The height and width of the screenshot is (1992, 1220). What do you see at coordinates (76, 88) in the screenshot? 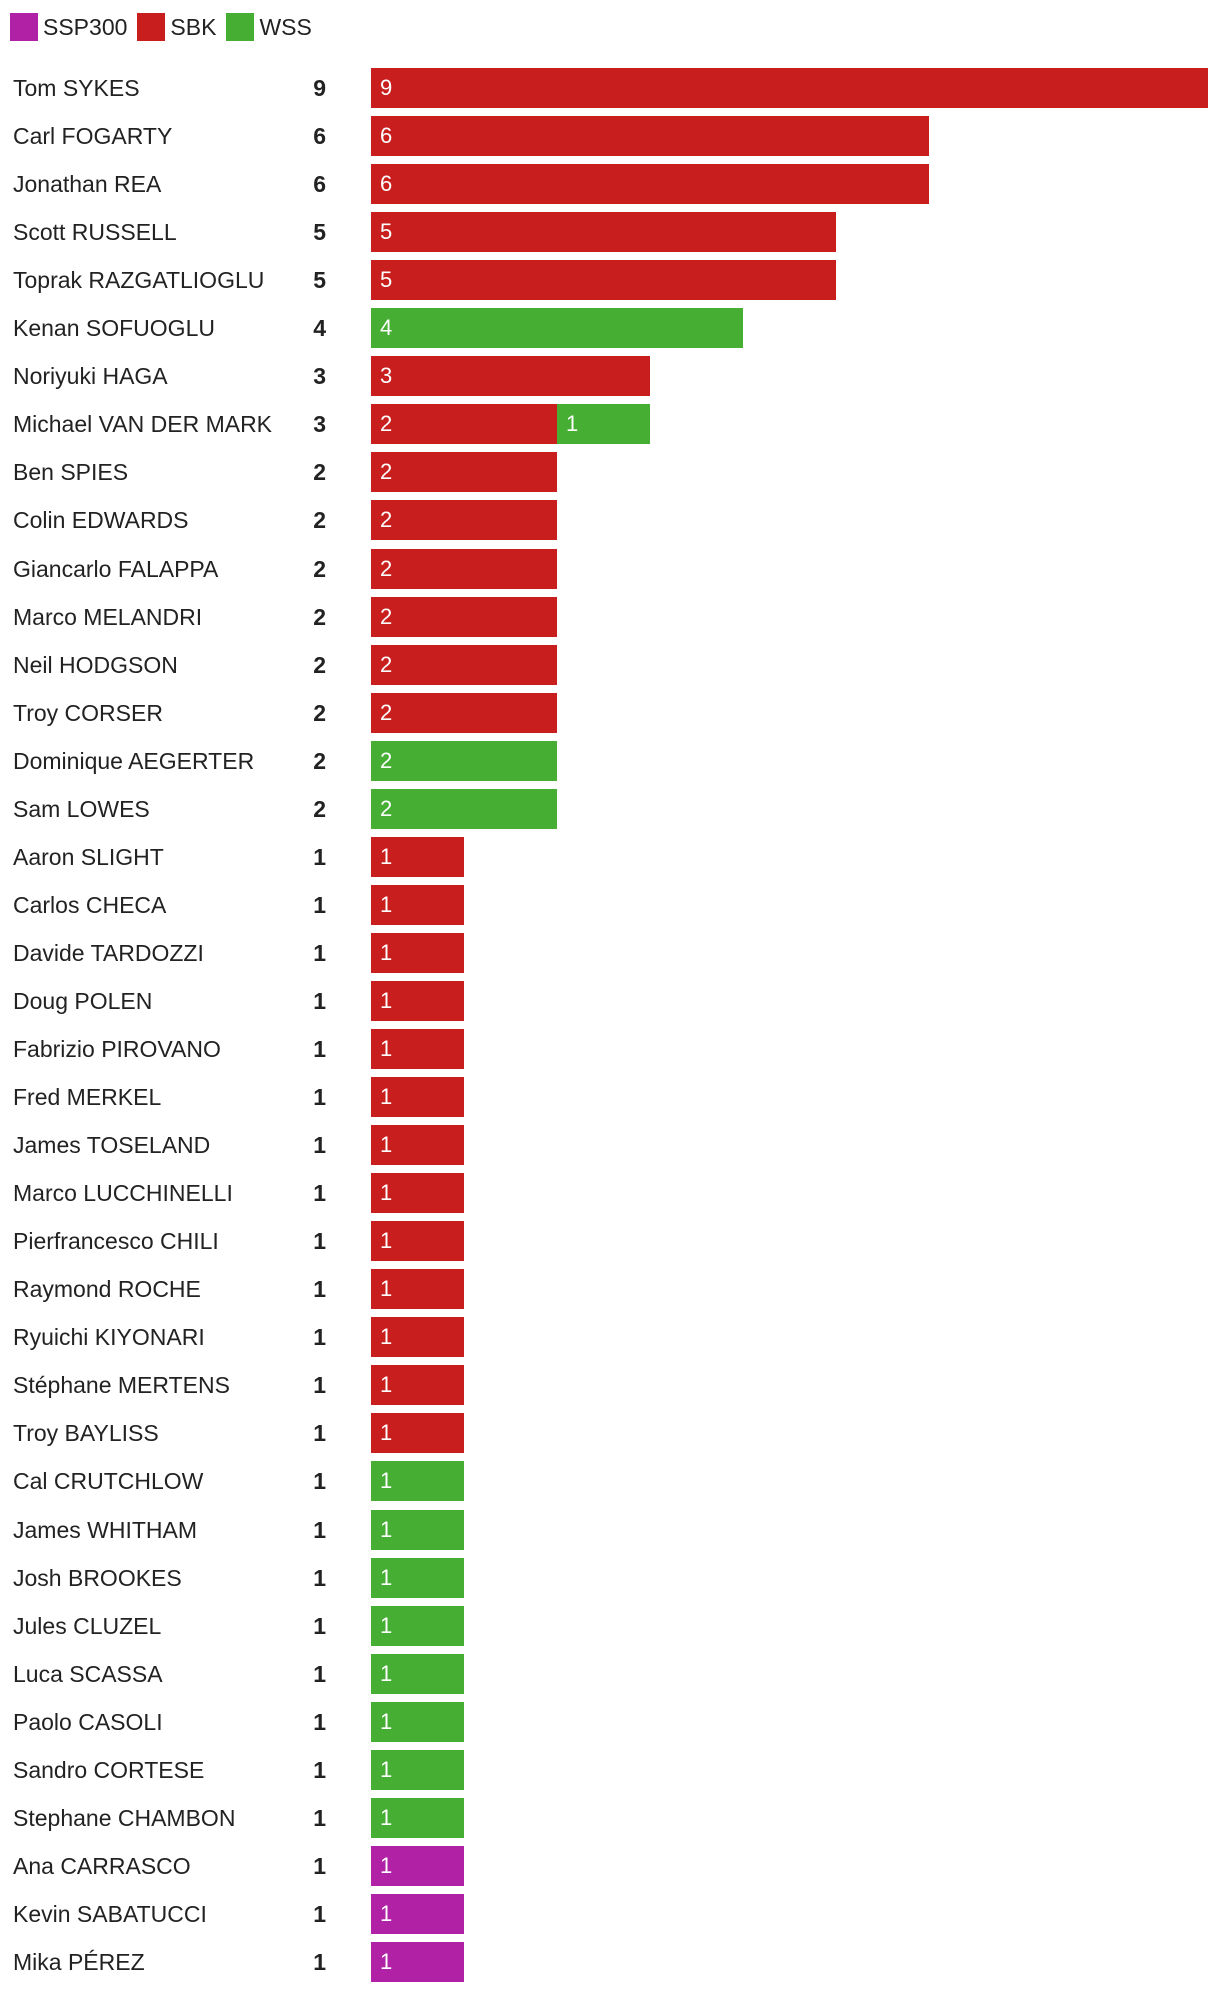
I see `rider-name: Tom SYKES` at bounding box center [76, 88].